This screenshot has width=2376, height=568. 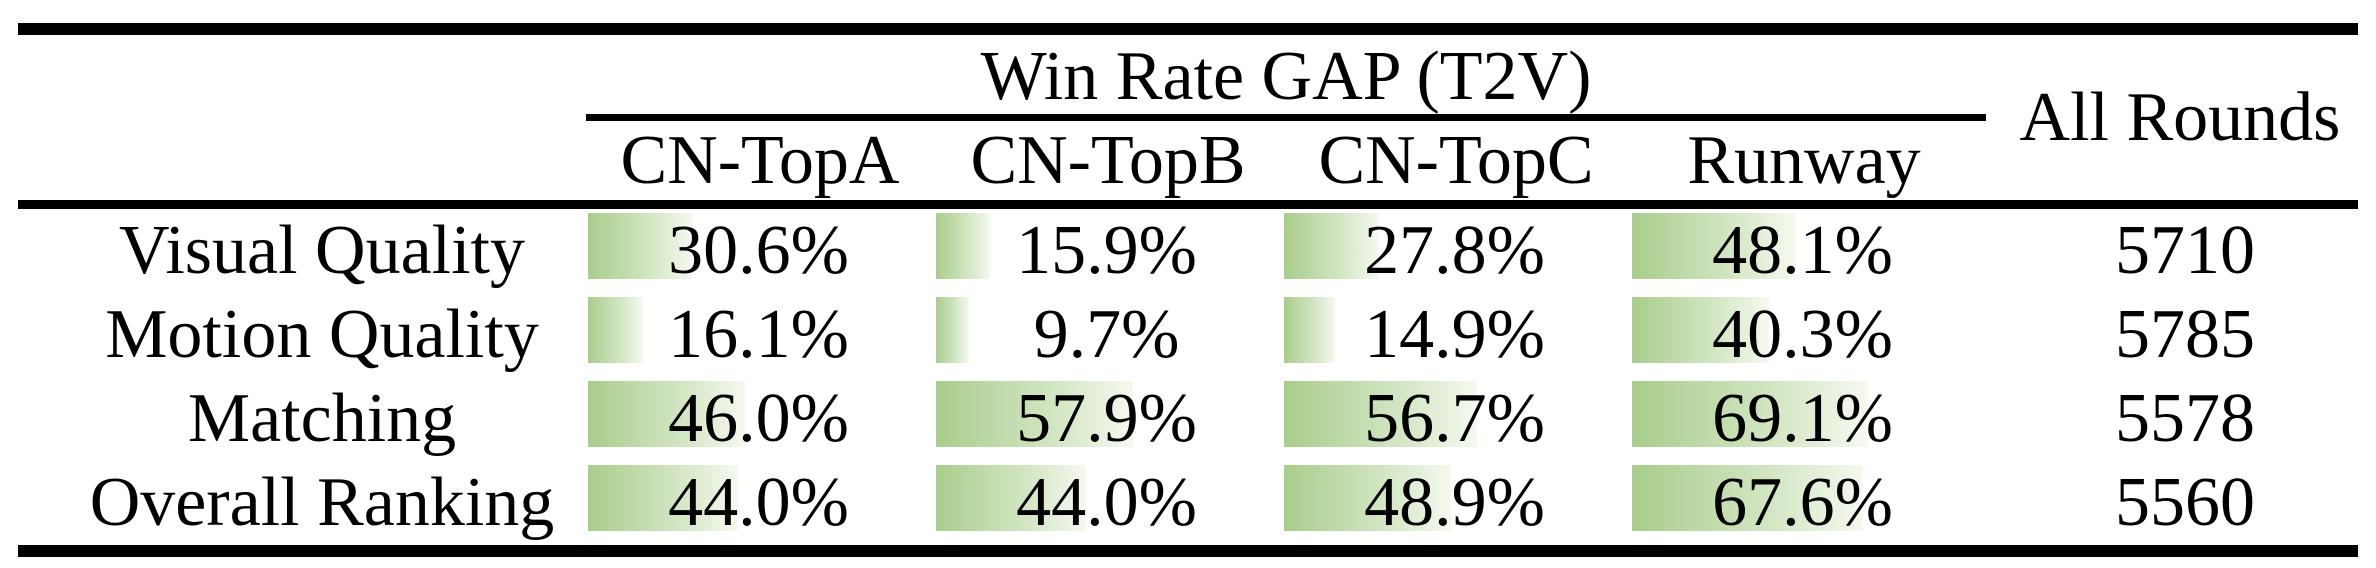 I want to click on win-rate-value: 40.3%, so click(x=1802, y=334).